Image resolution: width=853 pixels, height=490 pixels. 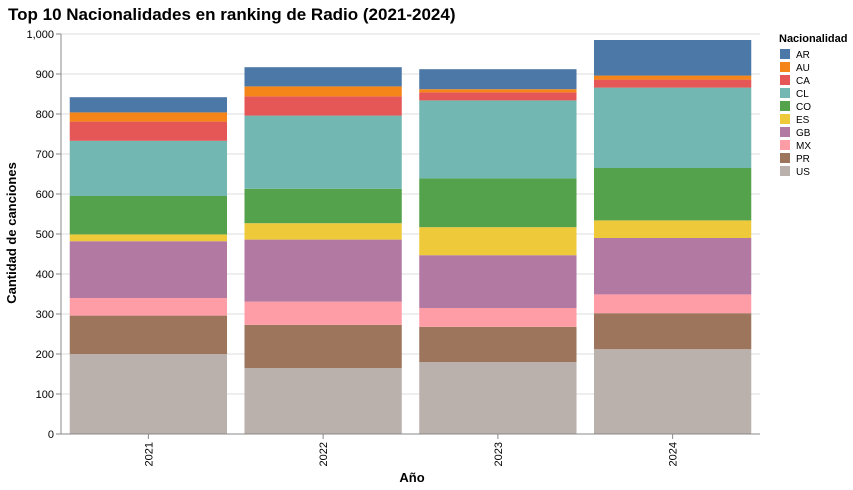 I want to click on bar-segment-2022-mx, so click(x=323, y=313).